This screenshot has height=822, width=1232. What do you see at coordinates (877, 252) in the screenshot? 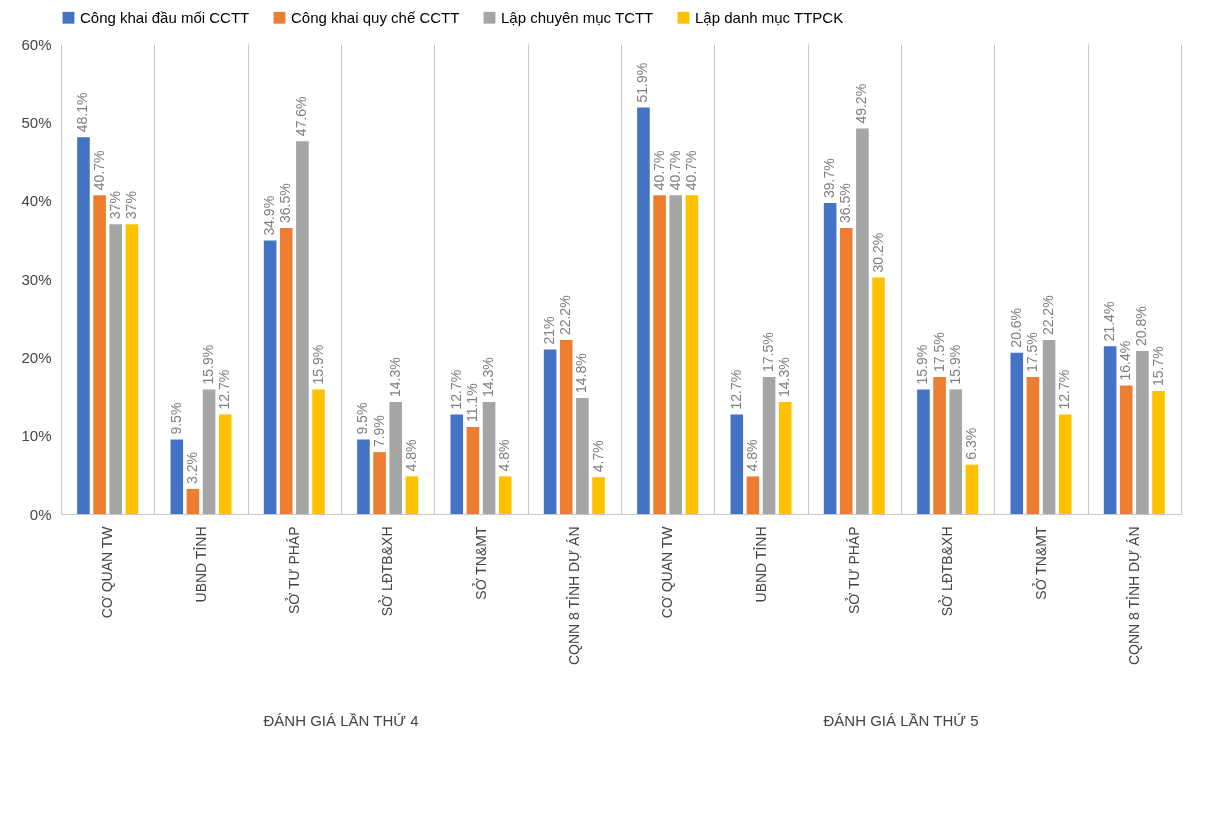
I see `data-label: 30.2%` at bounding box center [877, 252].